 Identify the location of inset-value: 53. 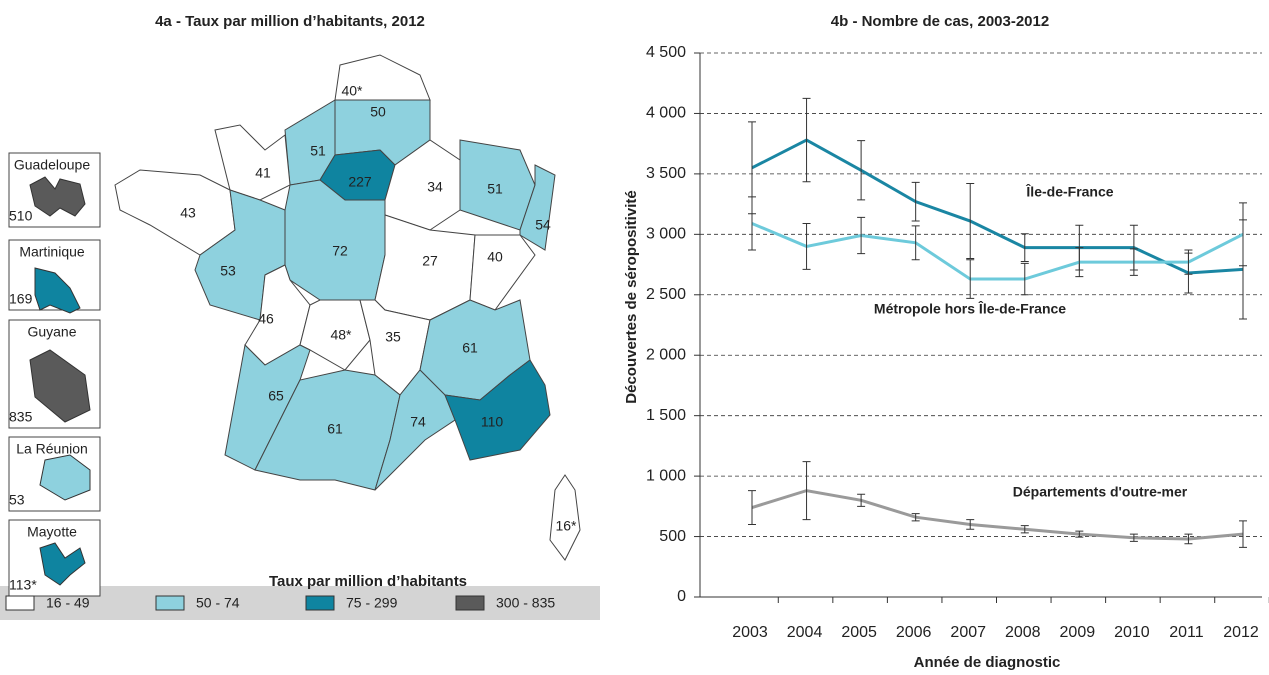
(17, 500).